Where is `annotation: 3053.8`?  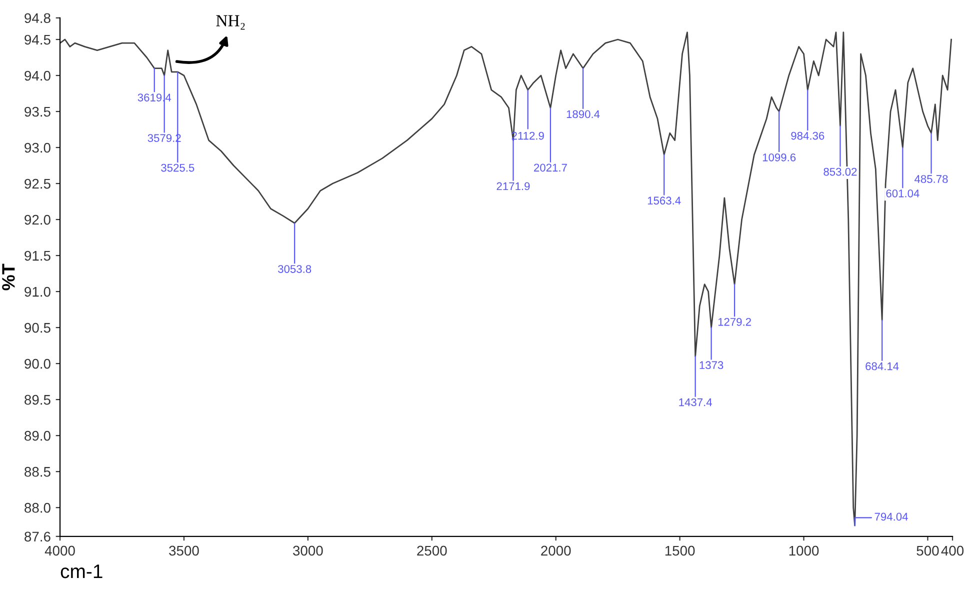 annotation: 3053.8 is located at coordinates (295, 269).